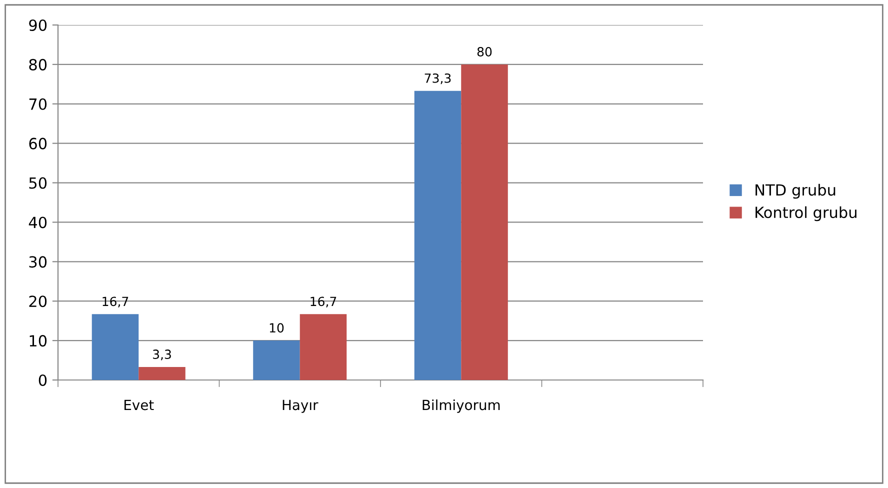 This screenshot has height=488, width=888. What do you see at coordinates (38, 104) in the screenshot?
I see `y-tick-label: 70` at bounding box center [38, 104].